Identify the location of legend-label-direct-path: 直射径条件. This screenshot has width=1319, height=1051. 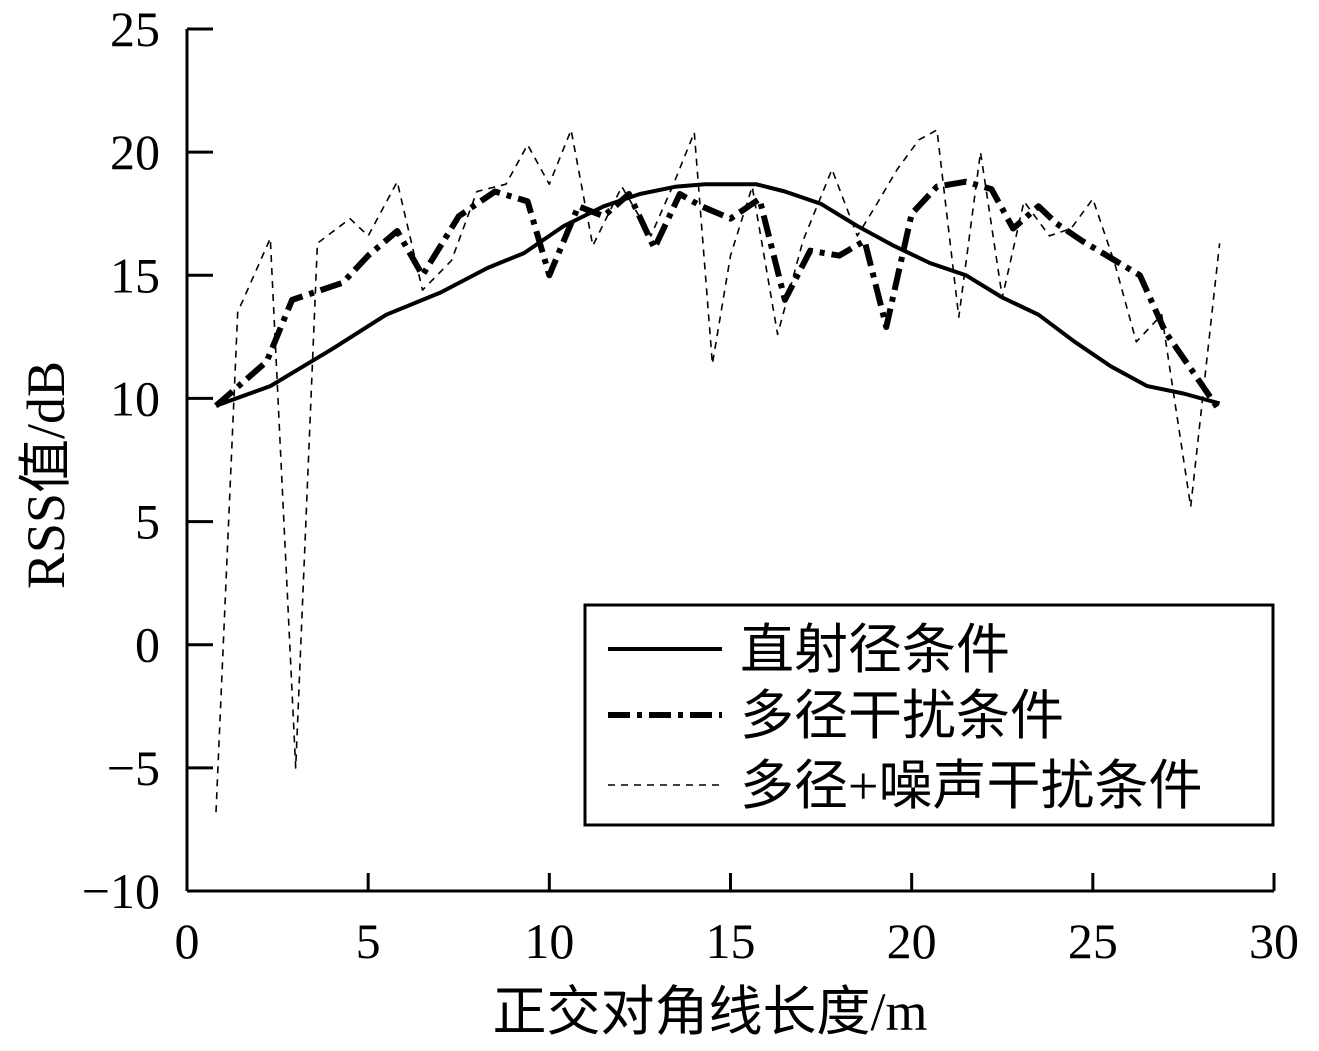
(875, 650).